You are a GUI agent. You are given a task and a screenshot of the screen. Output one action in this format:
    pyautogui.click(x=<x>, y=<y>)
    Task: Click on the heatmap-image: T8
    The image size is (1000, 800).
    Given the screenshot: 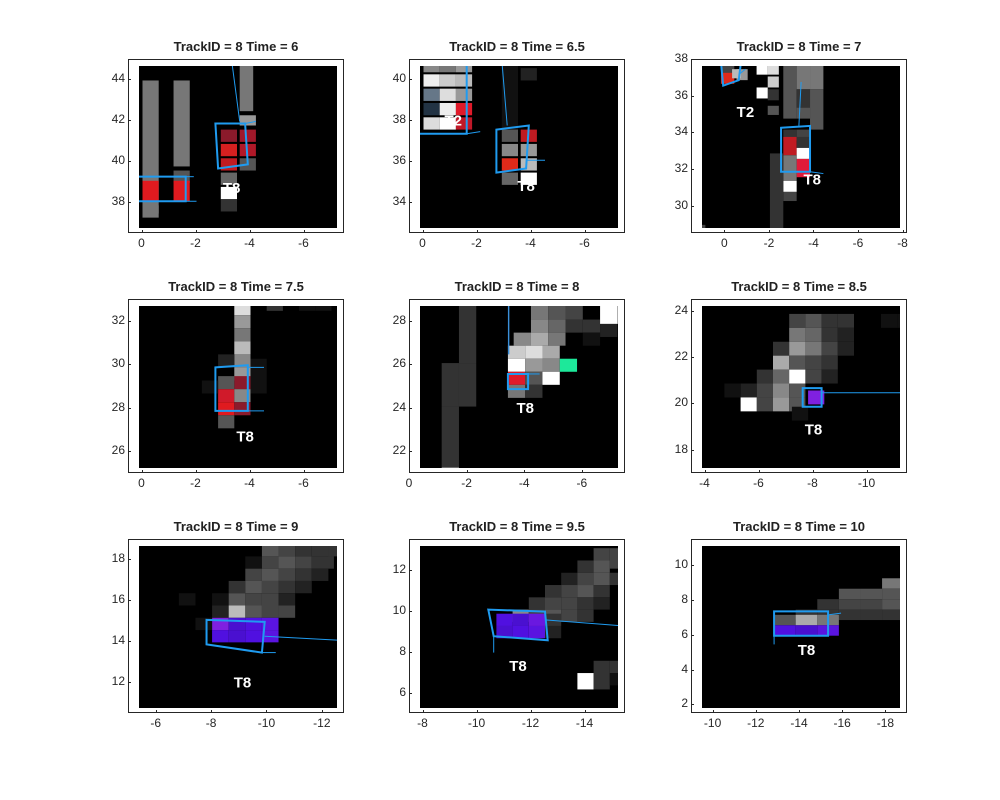 What is the action you would take?
    pyautogui.click(x=519, y=627)
    